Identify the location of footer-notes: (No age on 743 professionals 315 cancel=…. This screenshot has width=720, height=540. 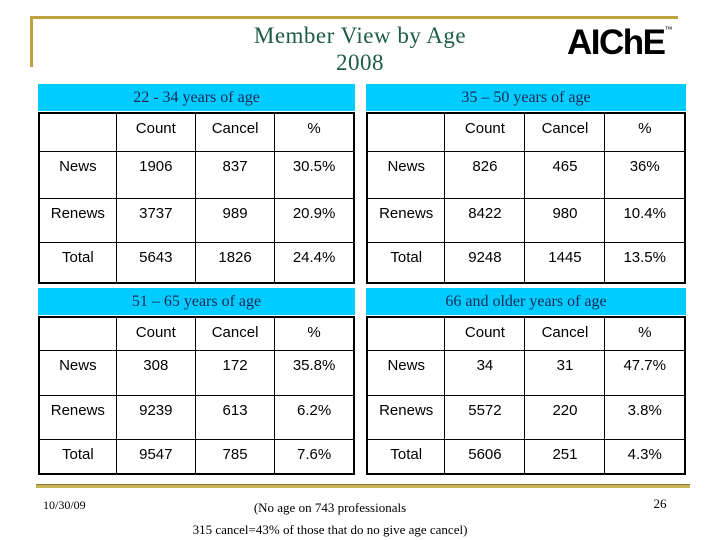
(330, 519).